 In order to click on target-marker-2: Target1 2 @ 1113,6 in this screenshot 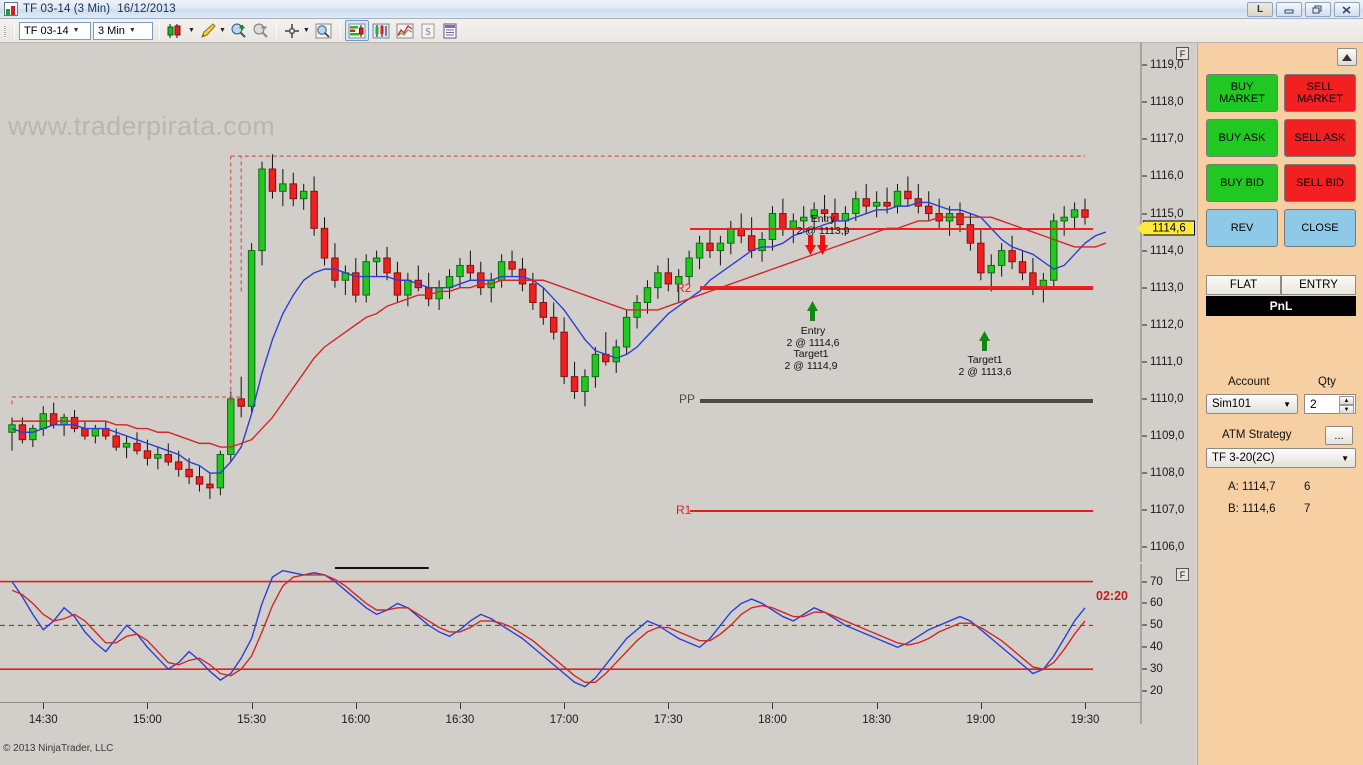, I will do `click(985, 366)`.